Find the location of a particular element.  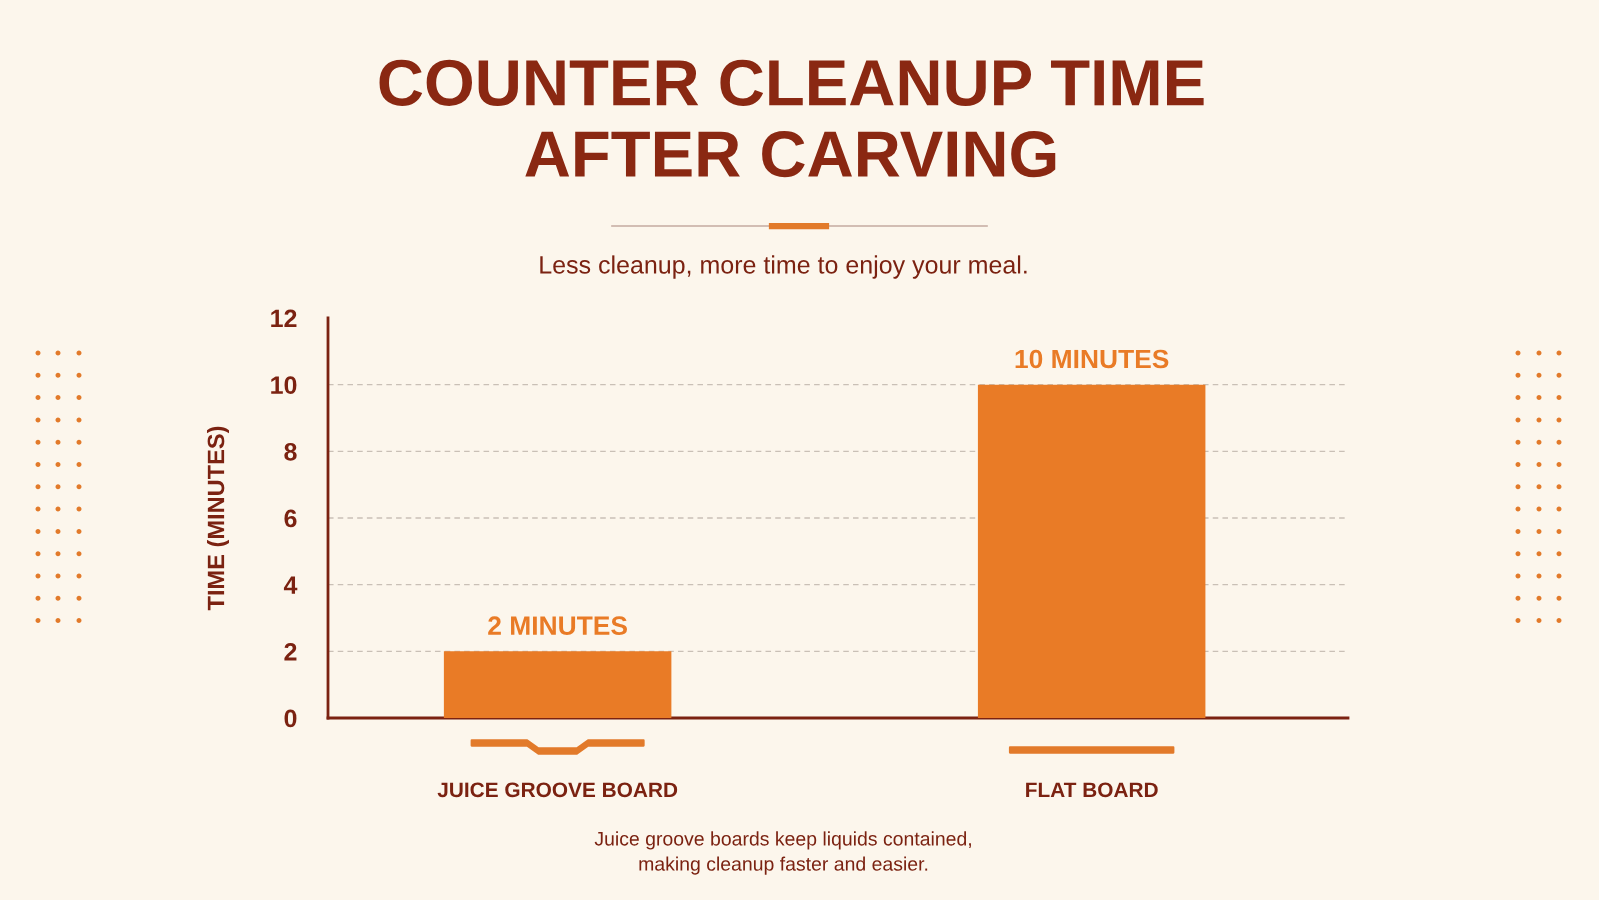

data-label: 2 MINUTES is located at coordinates (557, 626).